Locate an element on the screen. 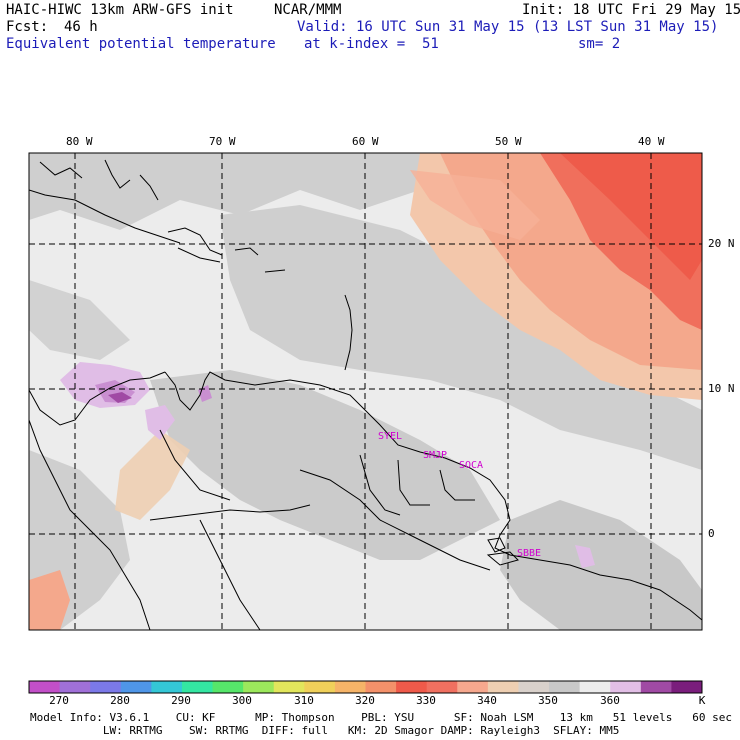 The image size is (740, 740). lon-label-80w: 80 W is located at coordinates (79, 141).